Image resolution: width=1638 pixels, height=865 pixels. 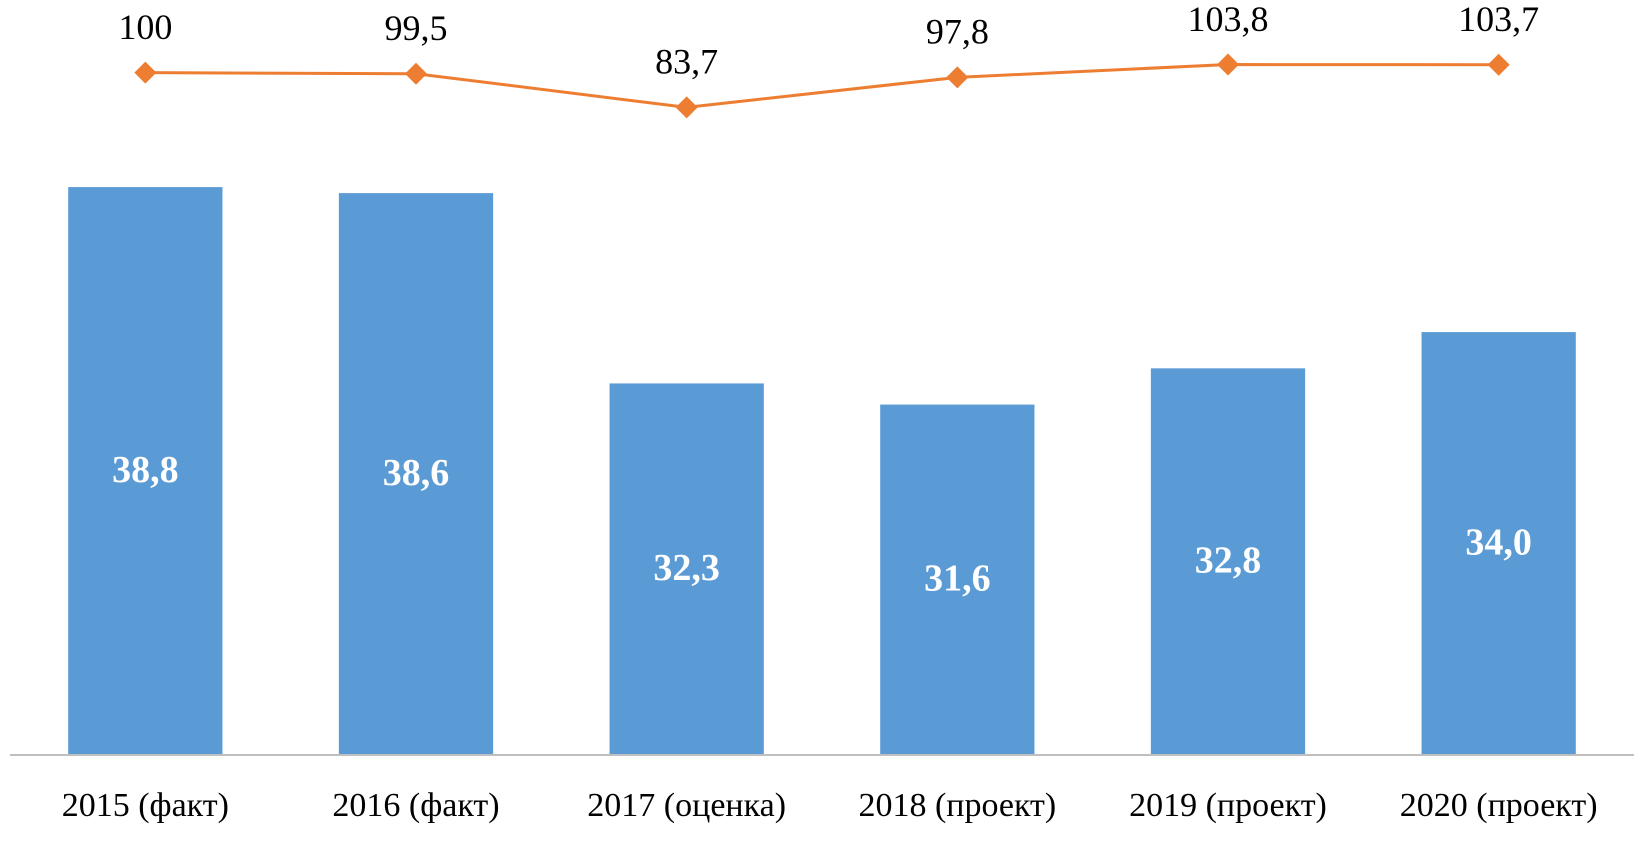 What do you see at coordinates (957, 805) in the screenshot?
I see `x-tick-label: 2018 (проект)` at bounding box center [957, 805].